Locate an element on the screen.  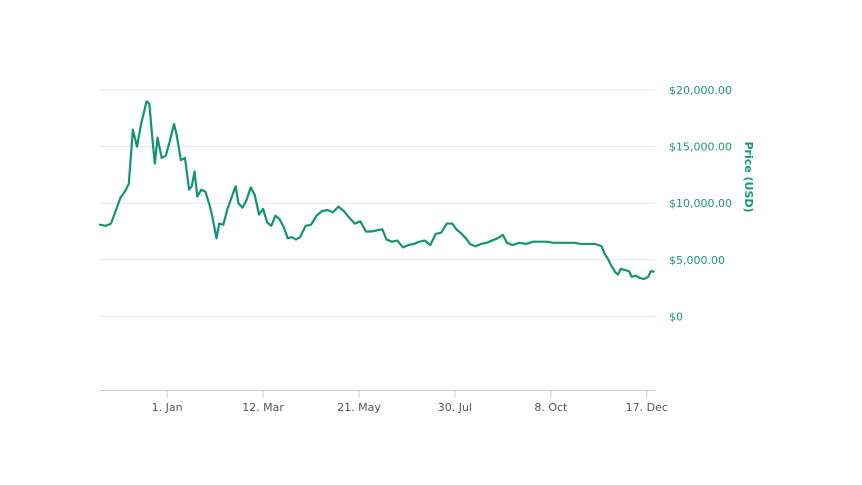
x-axis: 1. Jan 12. Mar 21. May 30. Jul 8. Oct 17. Dec is located at coordinates (384, 402).